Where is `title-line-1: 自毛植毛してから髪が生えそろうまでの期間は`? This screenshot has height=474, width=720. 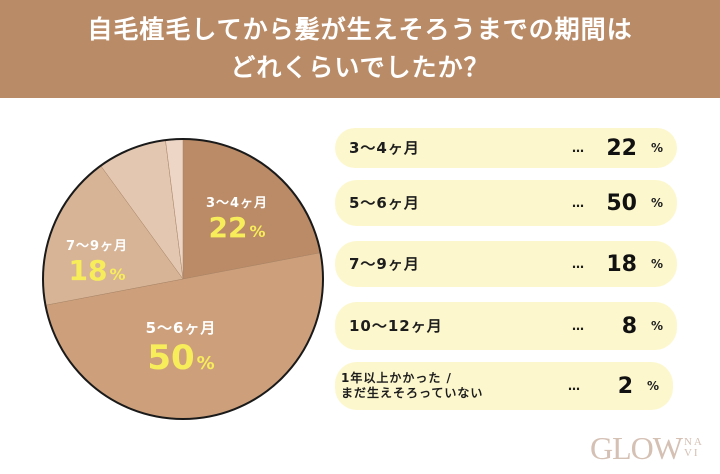 title-line-1: 自毛植毛してから髪が生えそろうまでの期間は is located at coordinates (360, 29).